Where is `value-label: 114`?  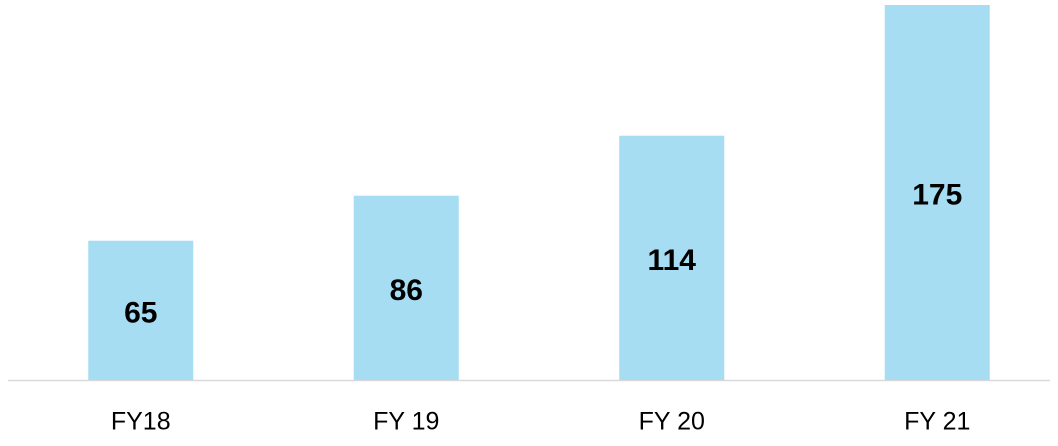
value-label: 114 is located at coordinates (672, 260).